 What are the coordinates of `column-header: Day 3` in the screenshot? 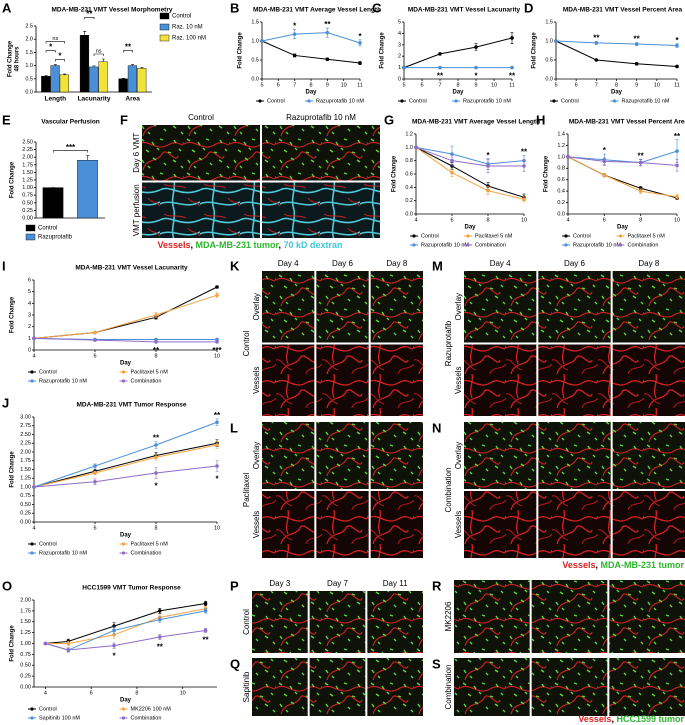 It's located at (279, 583).